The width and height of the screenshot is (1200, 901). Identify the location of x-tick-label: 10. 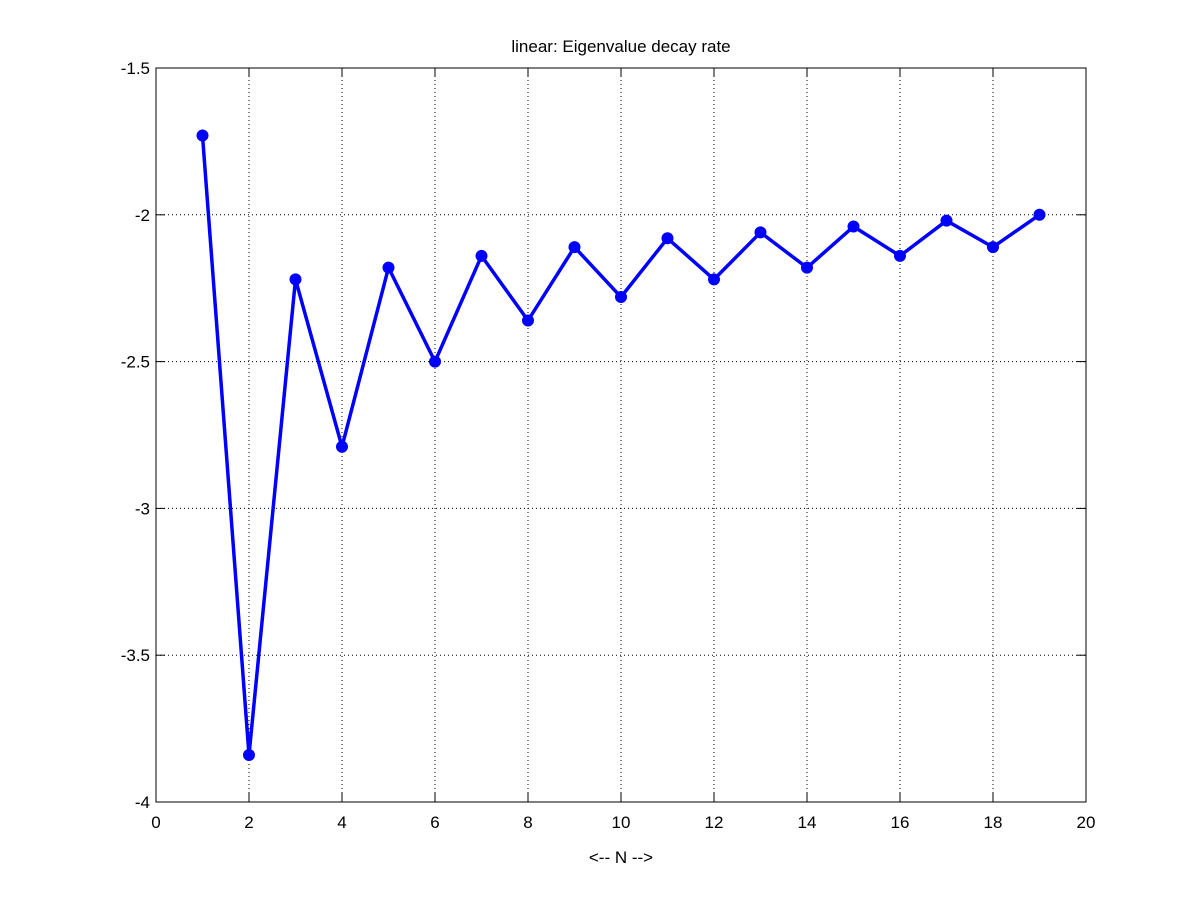
(621, 822).